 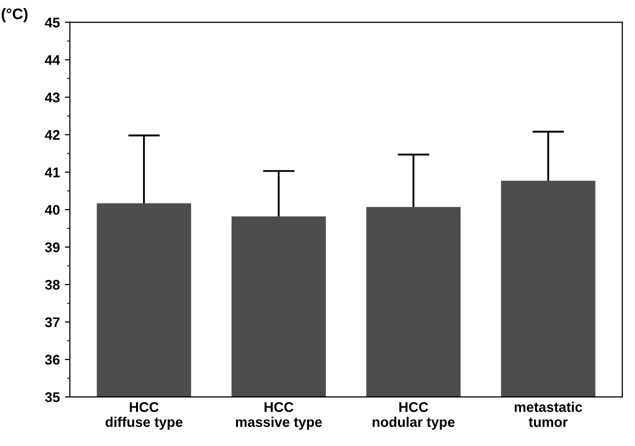 I want to click on y-tick-label: 35, so click(x=52, y=397).